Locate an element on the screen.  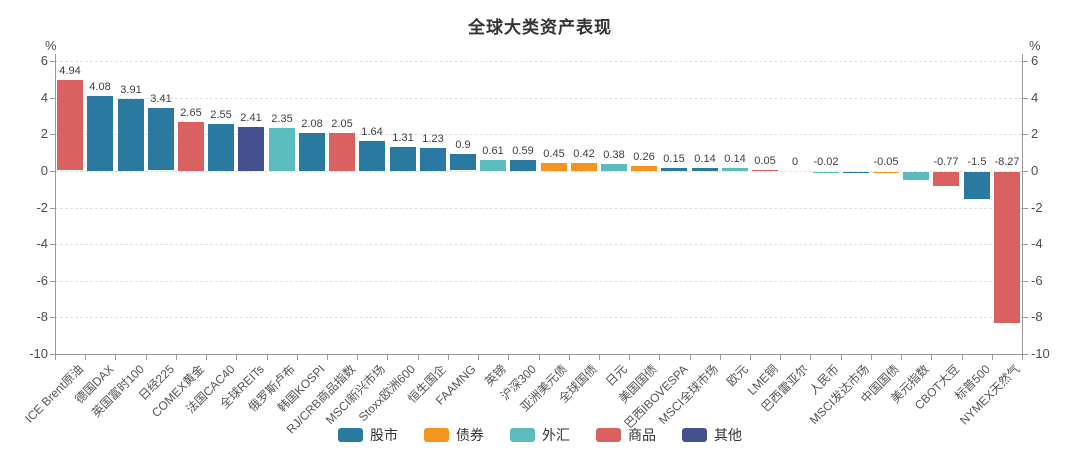
bar-value-label: 2.55 is located at coordinates (221, 115).